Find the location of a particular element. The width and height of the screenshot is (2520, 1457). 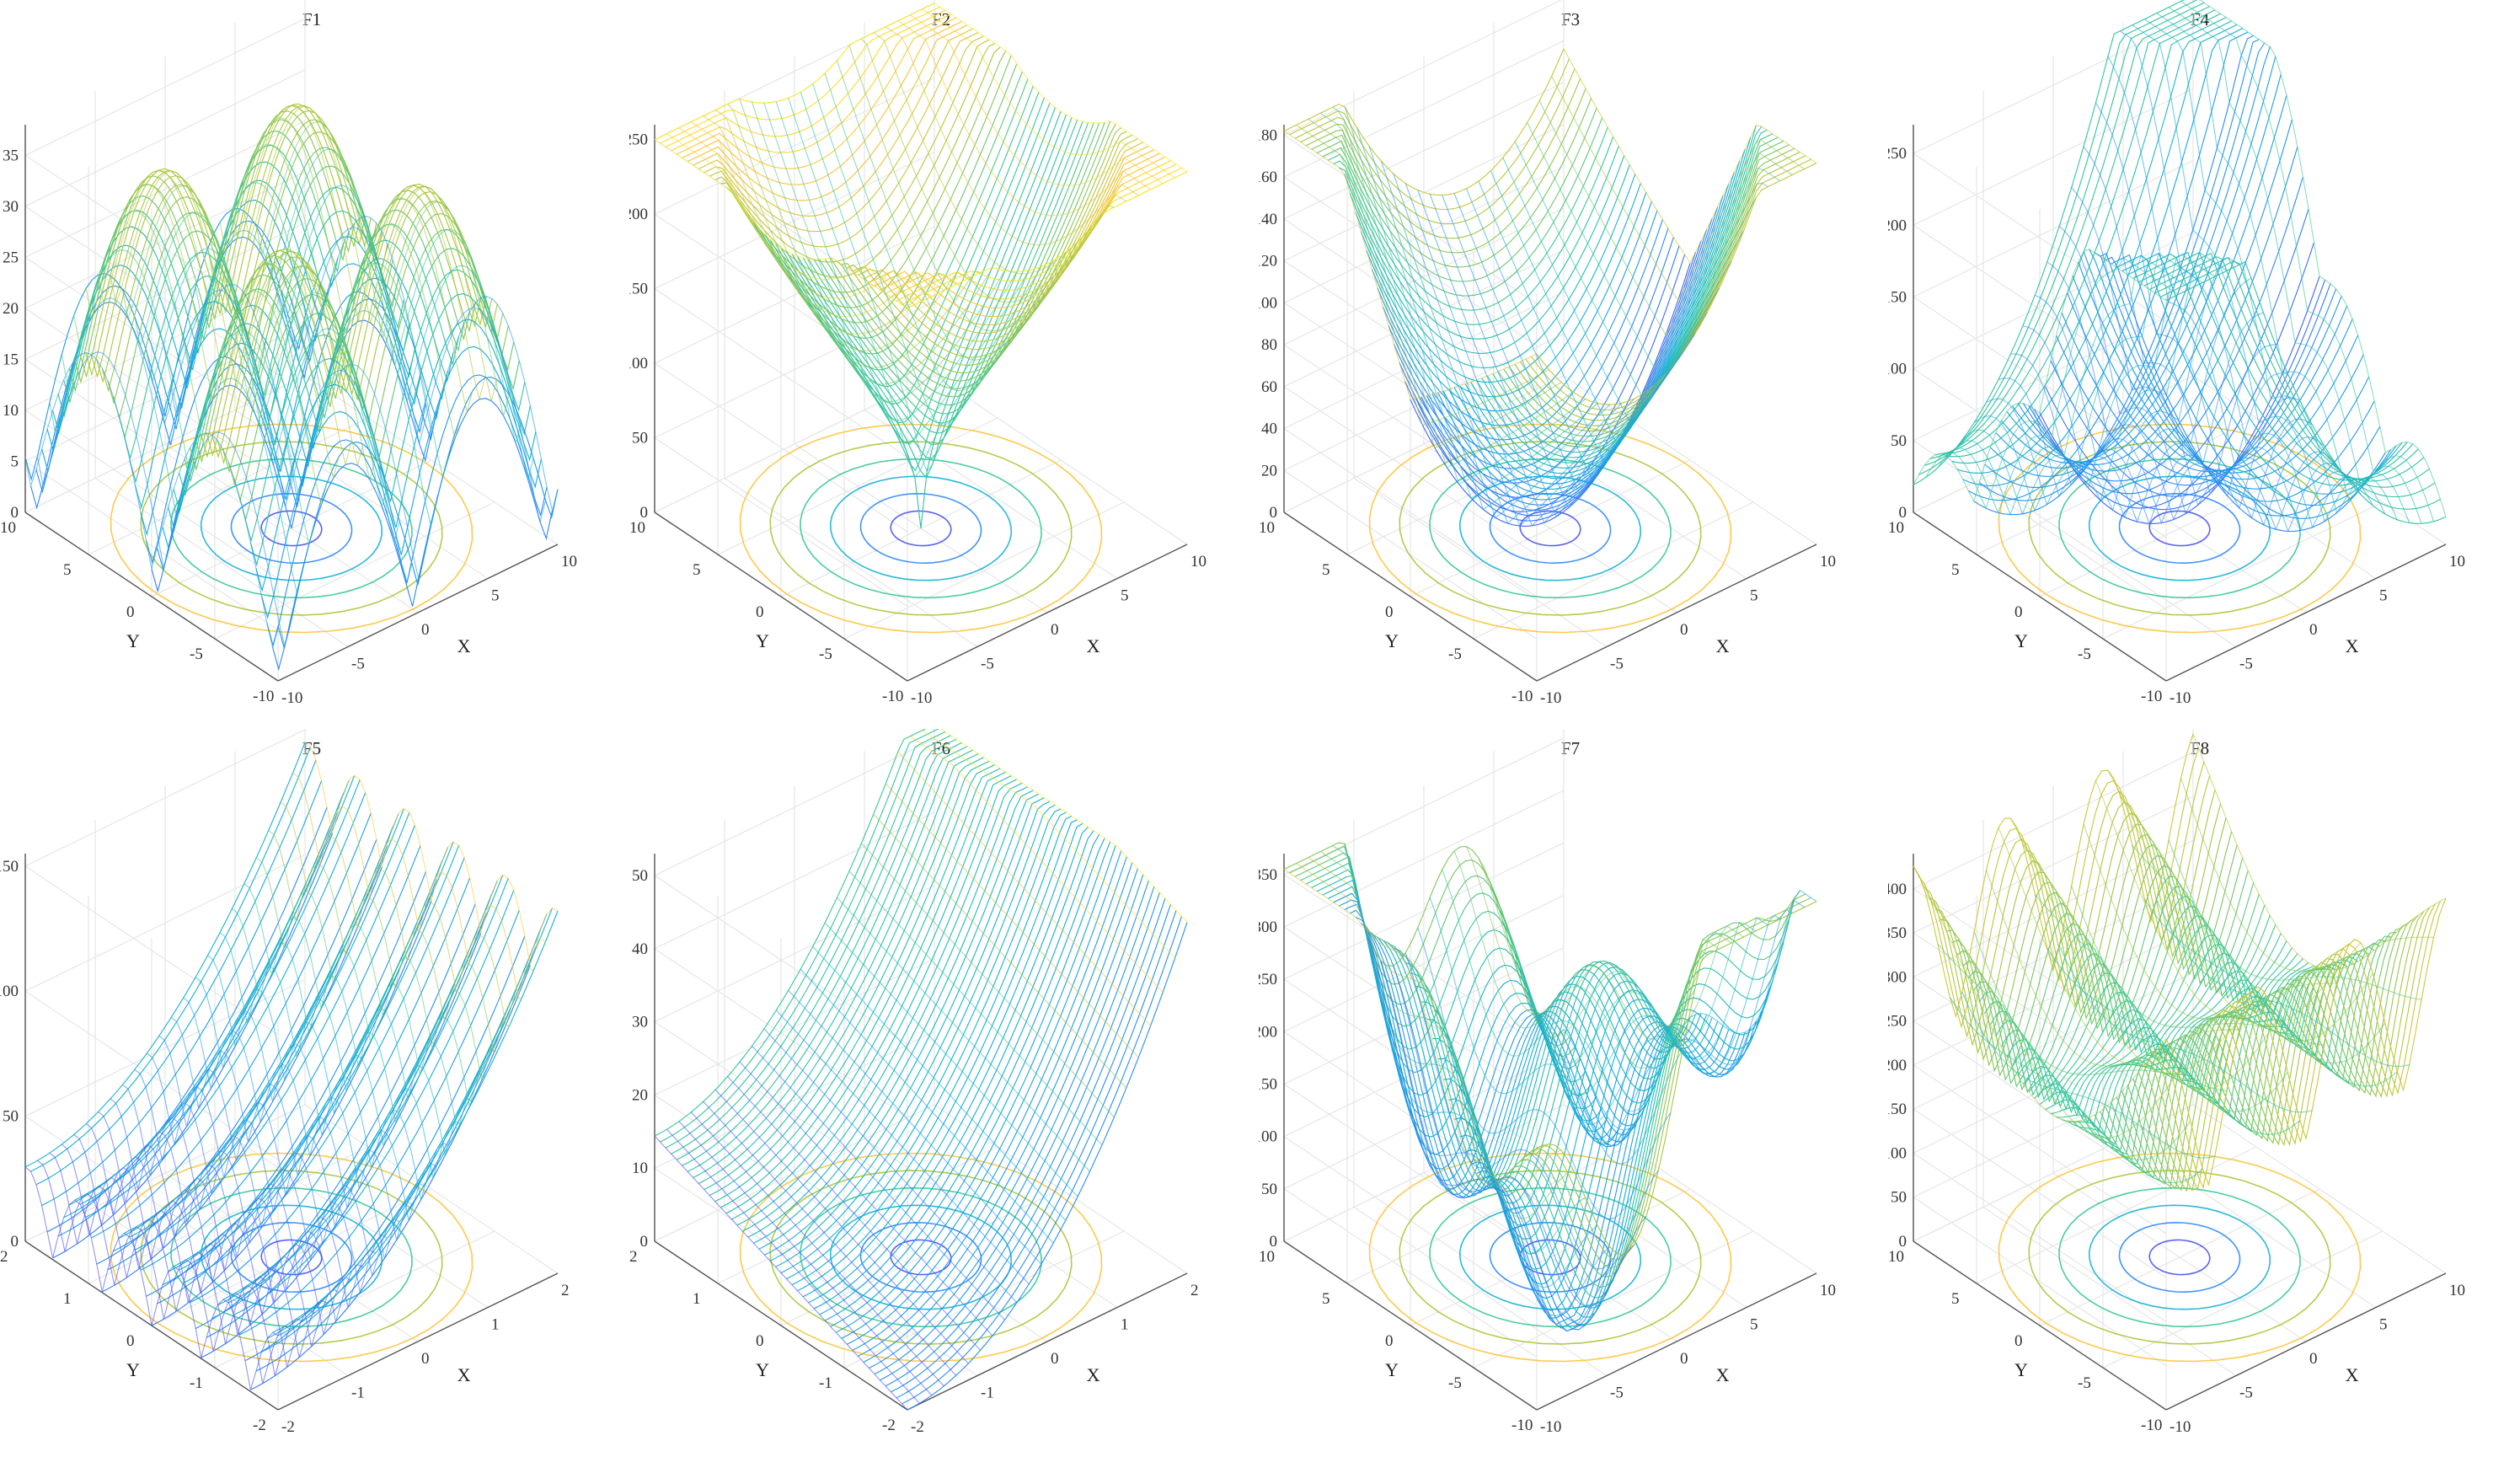

chart-title: F5 is located at coordinates (311, 748).